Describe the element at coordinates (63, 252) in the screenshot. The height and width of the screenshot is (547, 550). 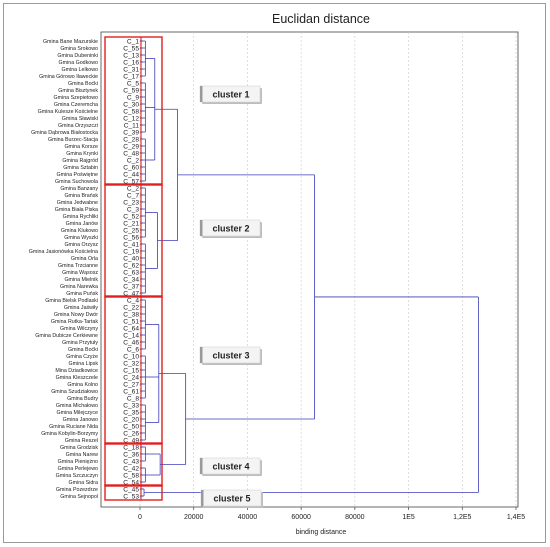
I see `municipality-label: Gmina Jasionówka Kościelna` at that location.